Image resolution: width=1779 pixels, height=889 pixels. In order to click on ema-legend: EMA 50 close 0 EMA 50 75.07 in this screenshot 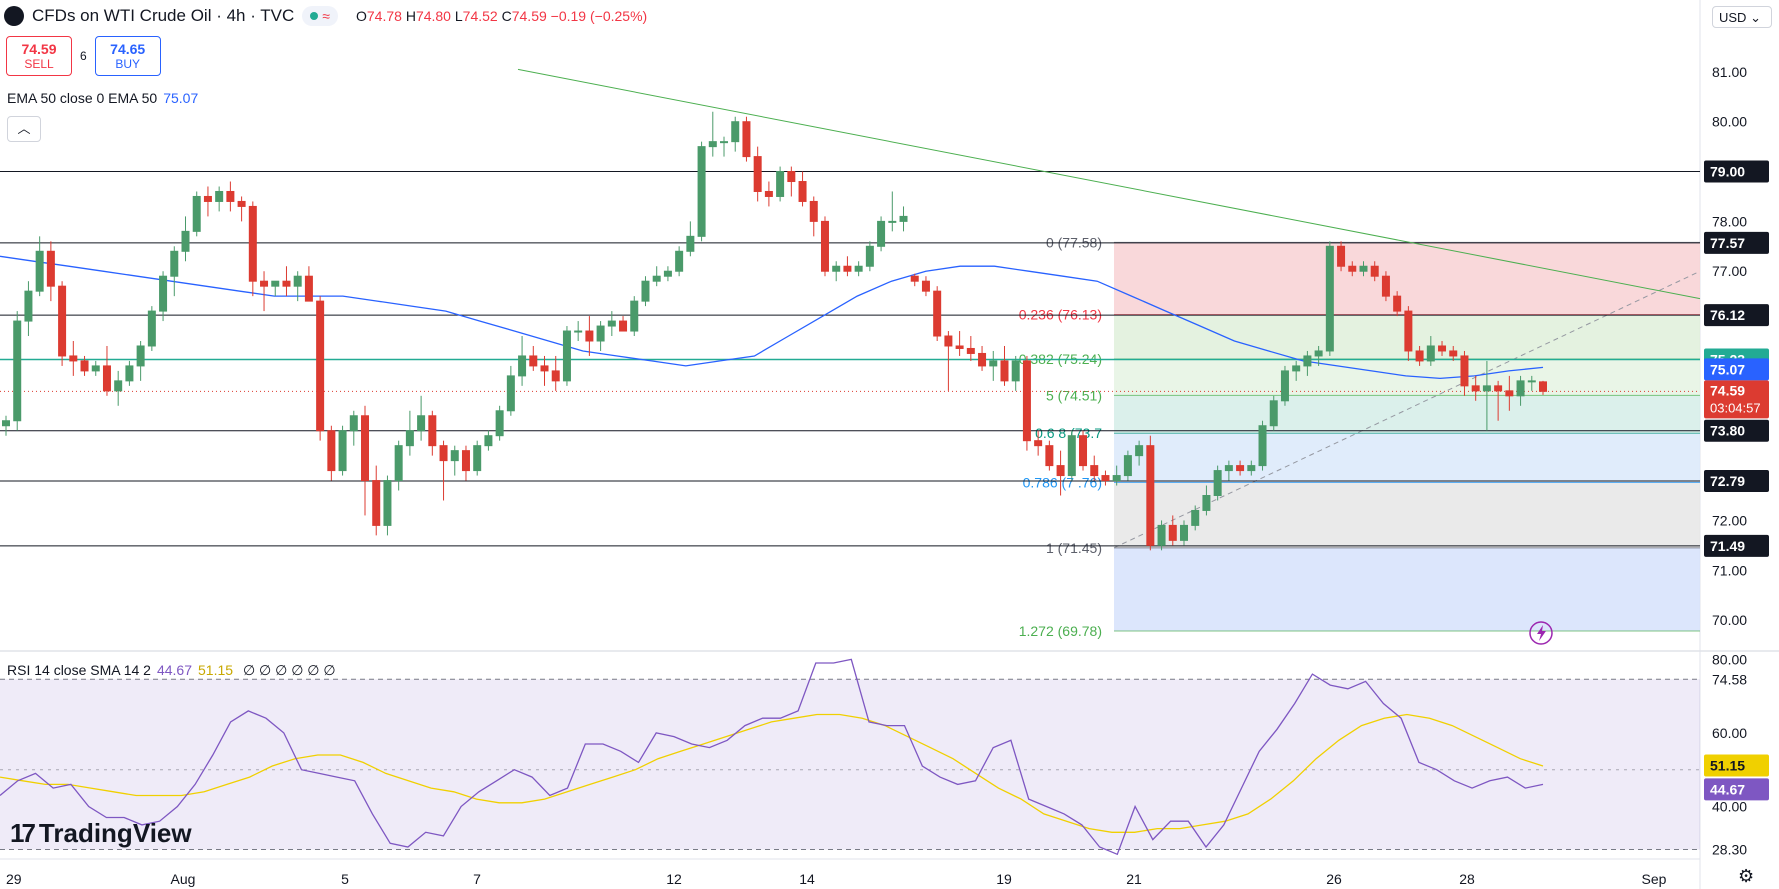, I will do `click(102, 98)`.